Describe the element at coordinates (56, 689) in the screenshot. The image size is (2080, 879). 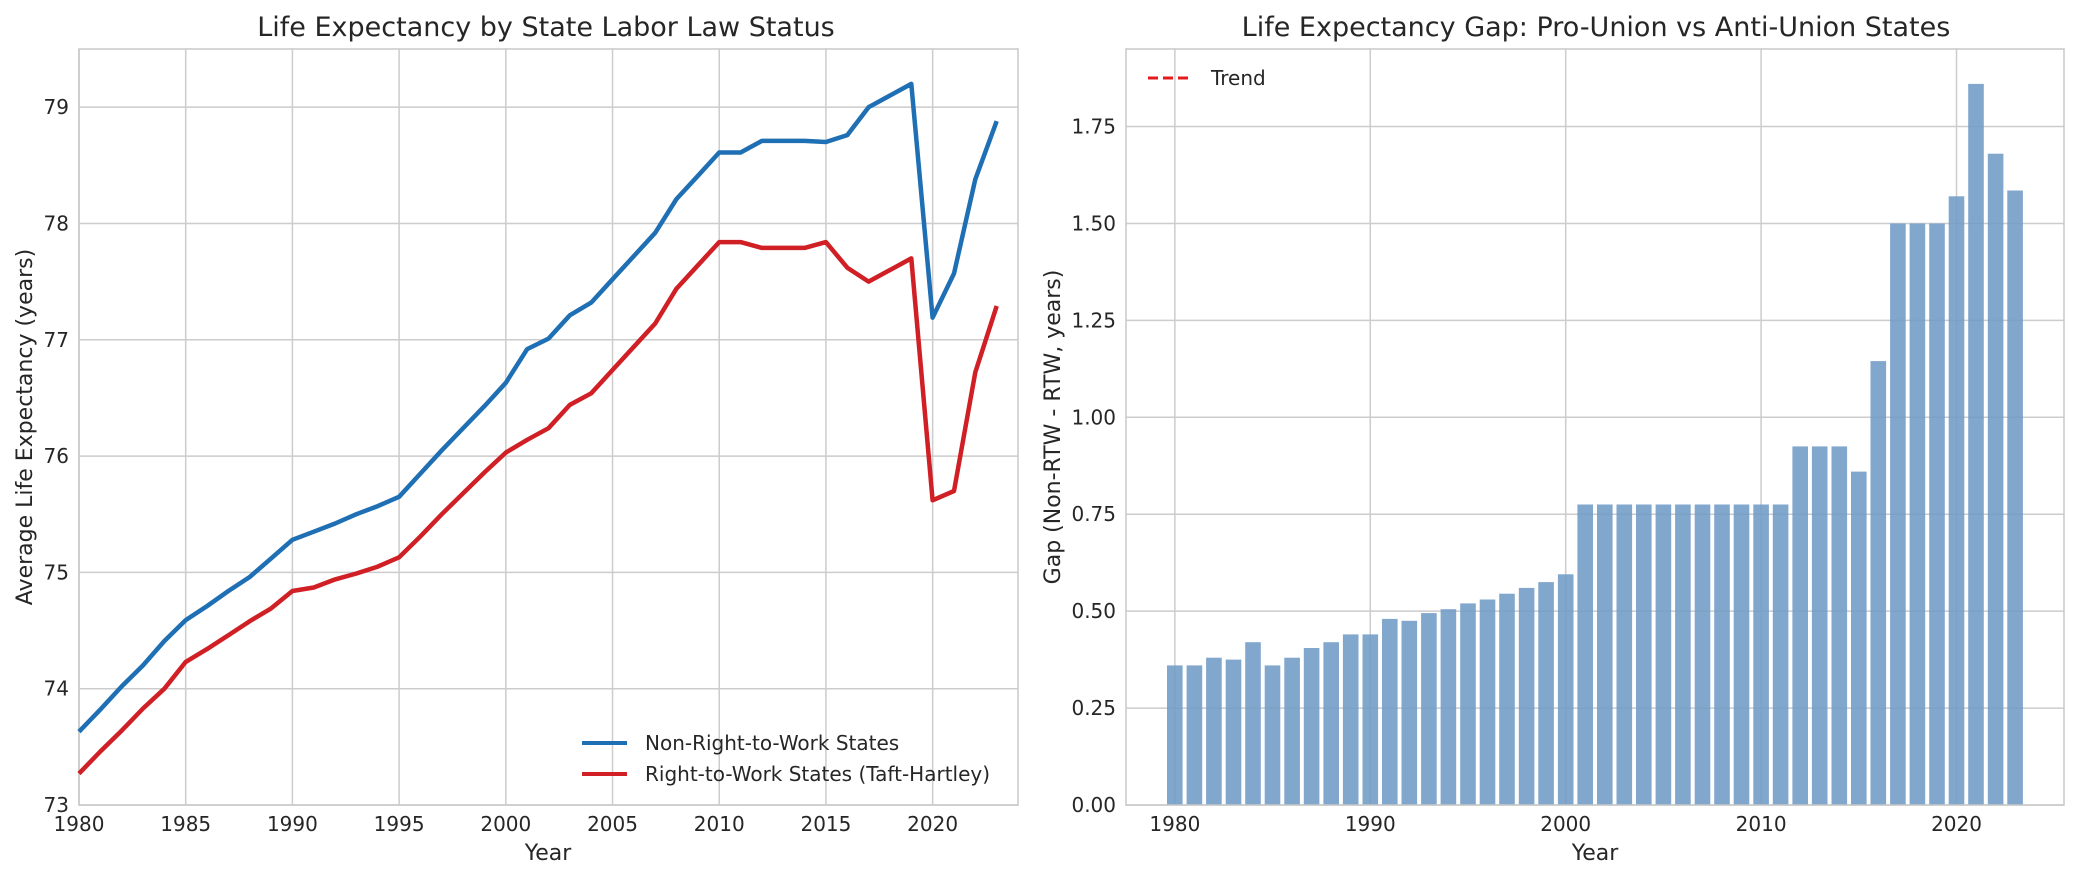
I see `left-y-tick-label: 74` at that location.